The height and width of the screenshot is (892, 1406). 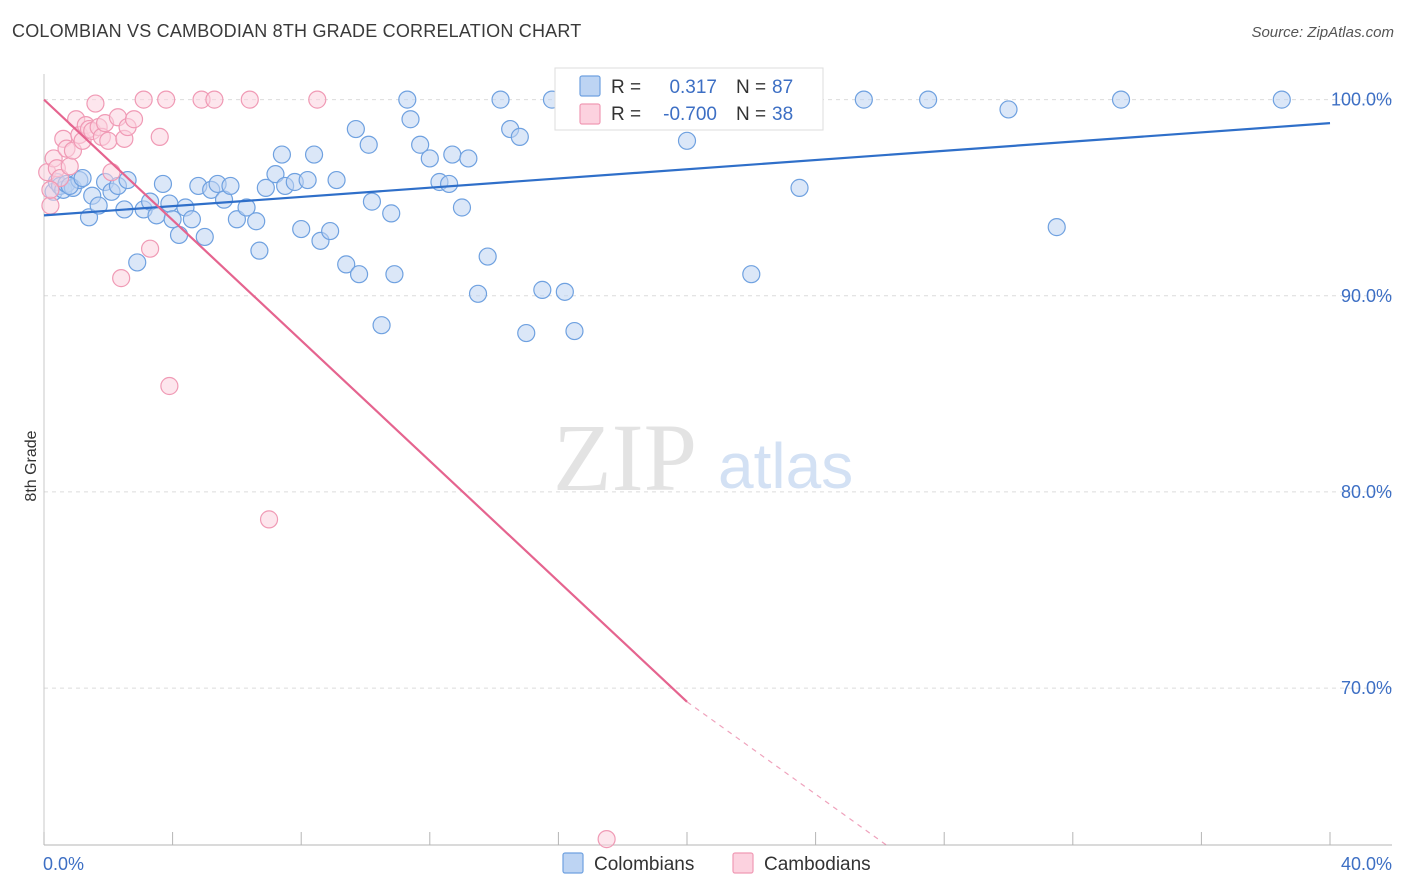 What do you see at coordinates (590, 114) in the screenshot?
I see `stats-swatch-cambodians` at bounding box center [590, 114].